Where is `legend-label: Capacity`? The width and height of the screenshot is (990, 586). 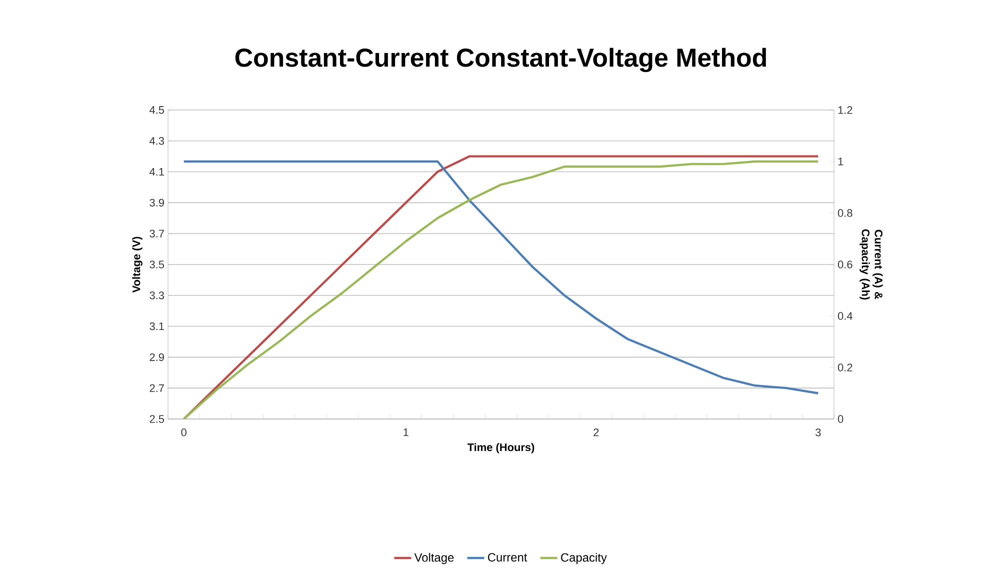
legend-label: Capacity is located at coordinates (584, 558).